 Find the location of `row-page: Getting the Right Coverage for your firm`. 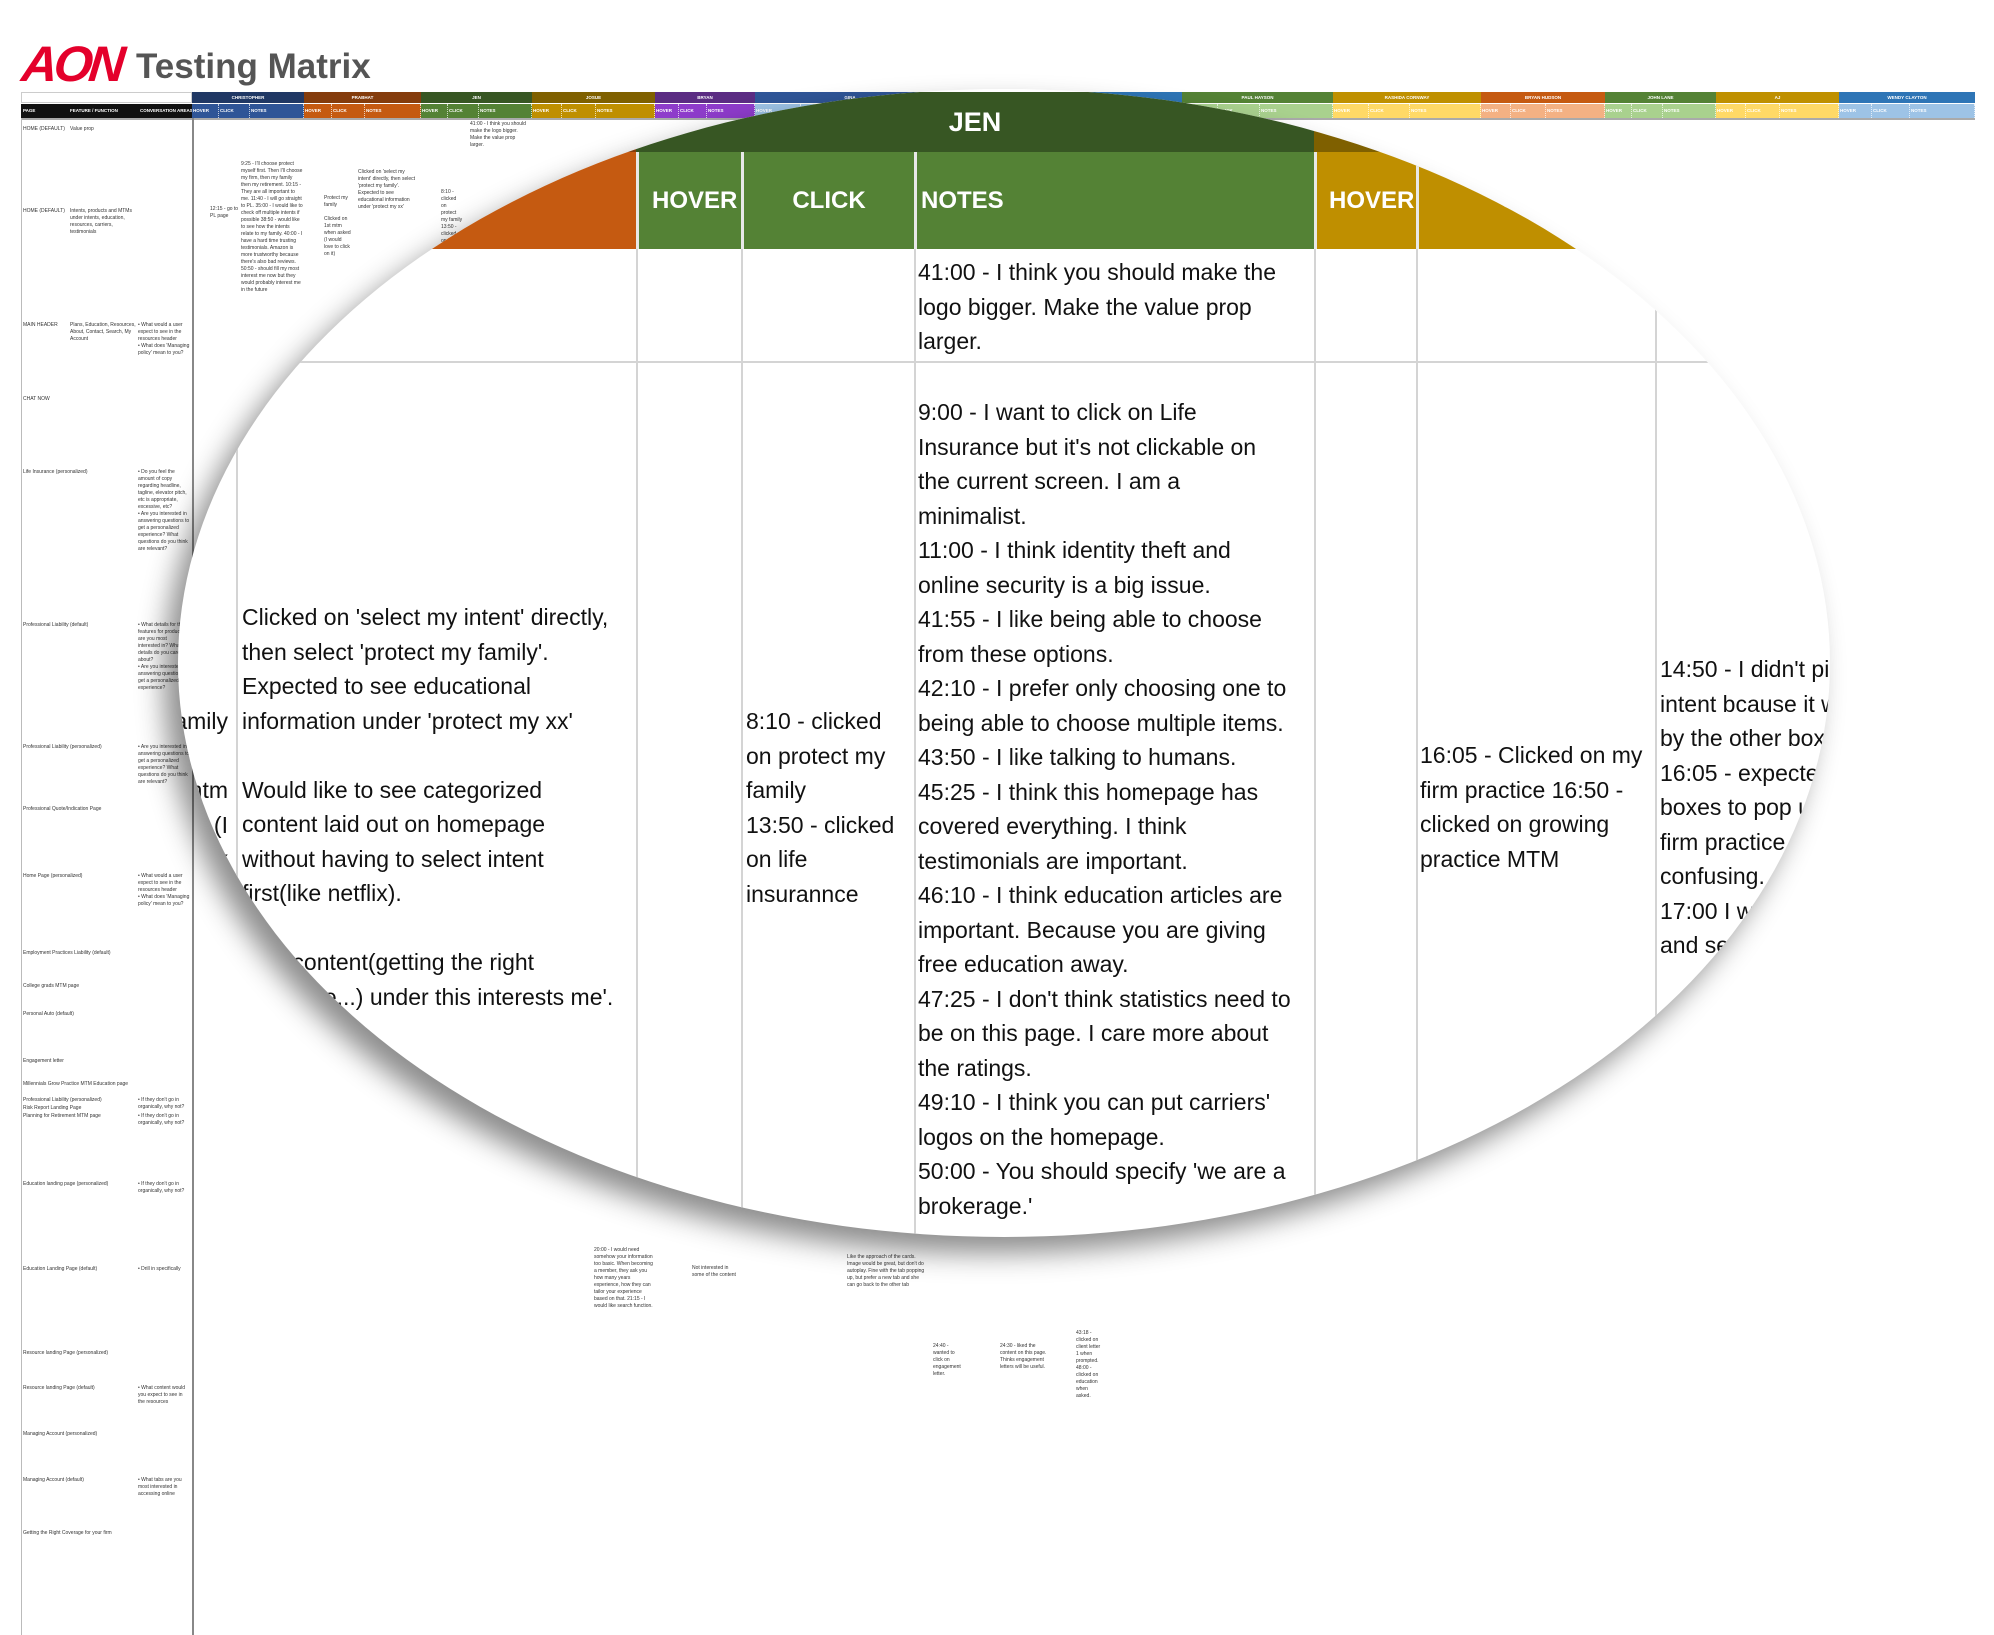

row-page: Getting the Right Coverage for your firm is located at coordinates (67, 1533).